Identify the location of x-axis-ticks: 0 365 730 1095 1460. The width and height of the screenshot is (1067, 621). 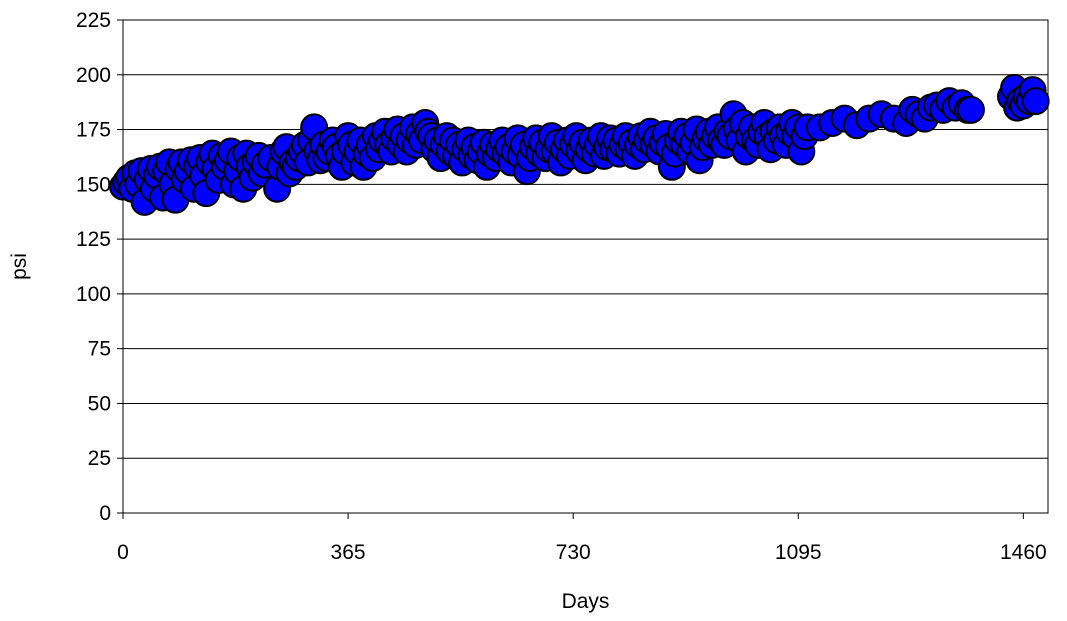
(582, 538).